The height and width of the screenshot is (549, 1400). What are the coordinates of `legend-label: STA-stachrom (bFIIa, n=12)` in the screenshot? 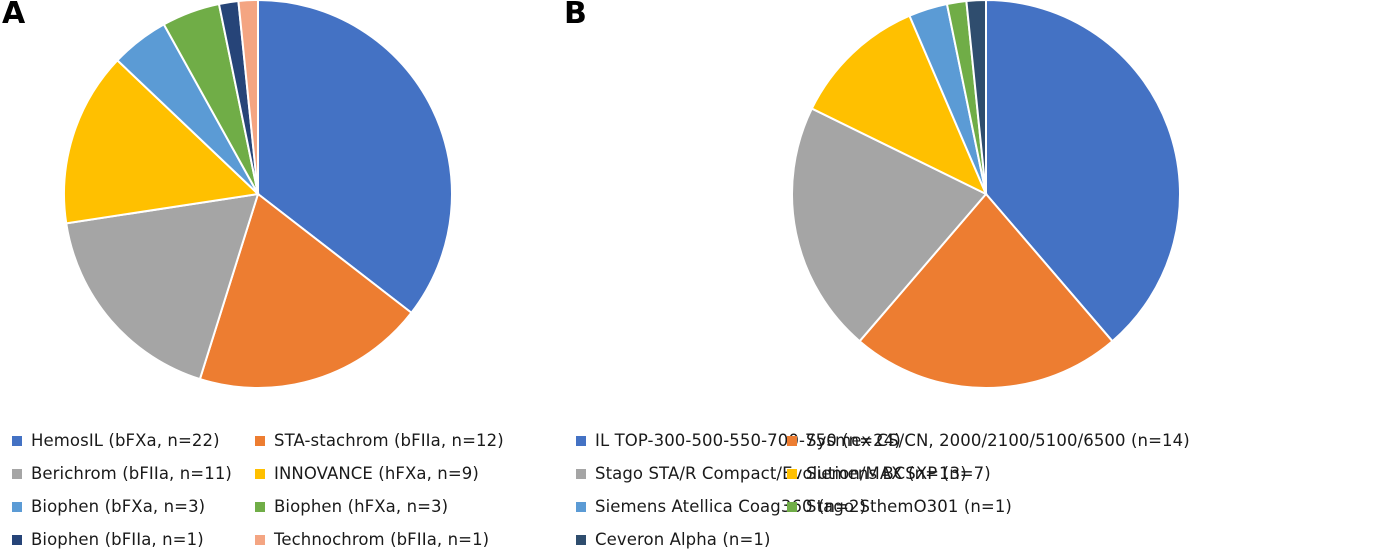 It's located at (389, 440).